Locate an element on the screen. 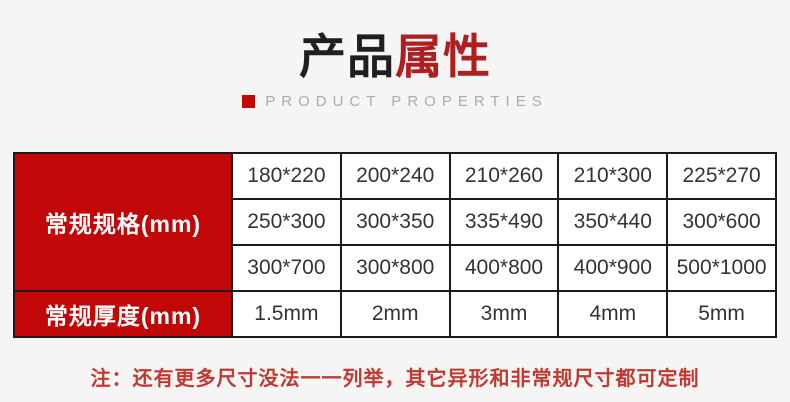 Image resolution: width=790 pixels, height=402 pixels. spec-cell: 300*700 is located at coordinates (286, 268).